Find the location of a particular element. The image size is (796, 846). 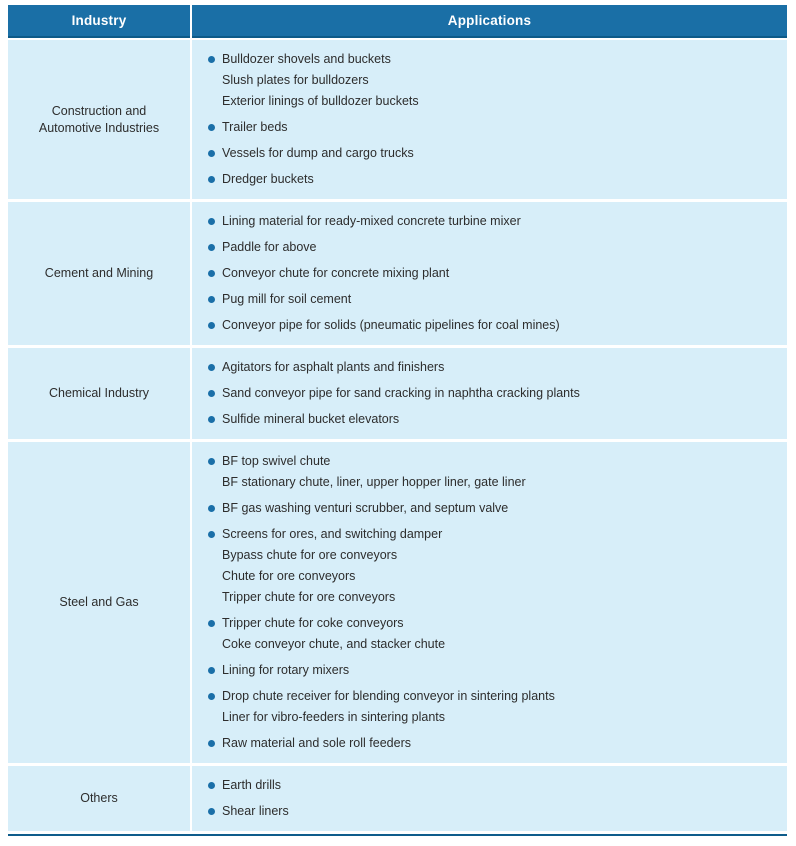

industry-cell: Cement and Mining is located at coordinates (99, 273).